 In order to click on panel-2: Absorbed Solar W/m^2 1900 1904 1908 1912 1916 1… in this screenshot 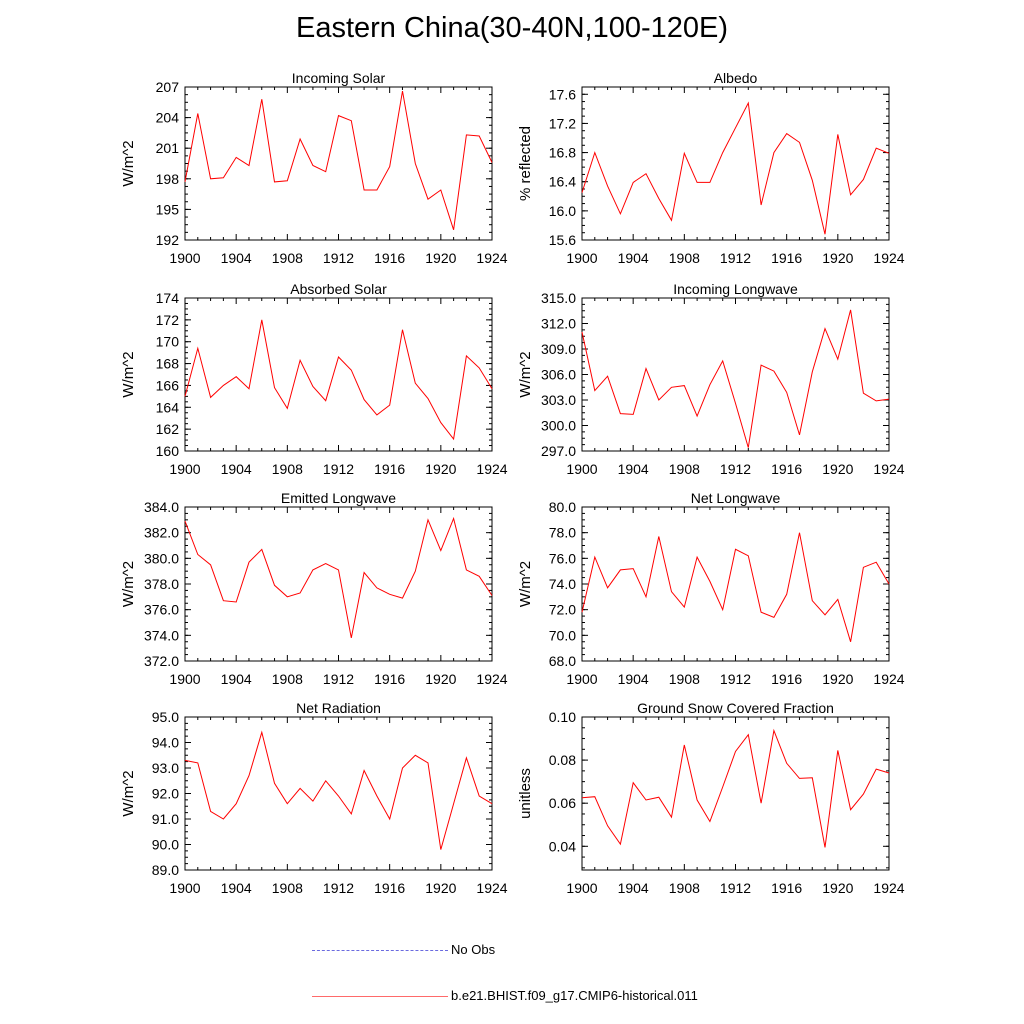, I will do `click(314, 379)`.